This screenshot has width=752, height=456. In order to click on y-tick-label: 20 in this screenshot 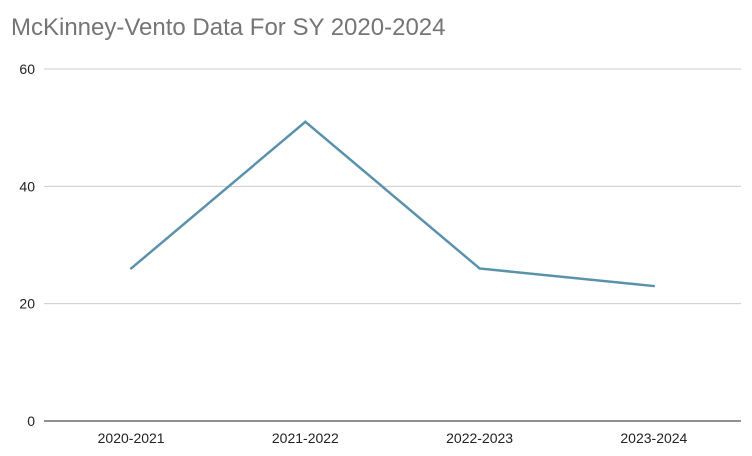, I will do `click(27, 304)`.